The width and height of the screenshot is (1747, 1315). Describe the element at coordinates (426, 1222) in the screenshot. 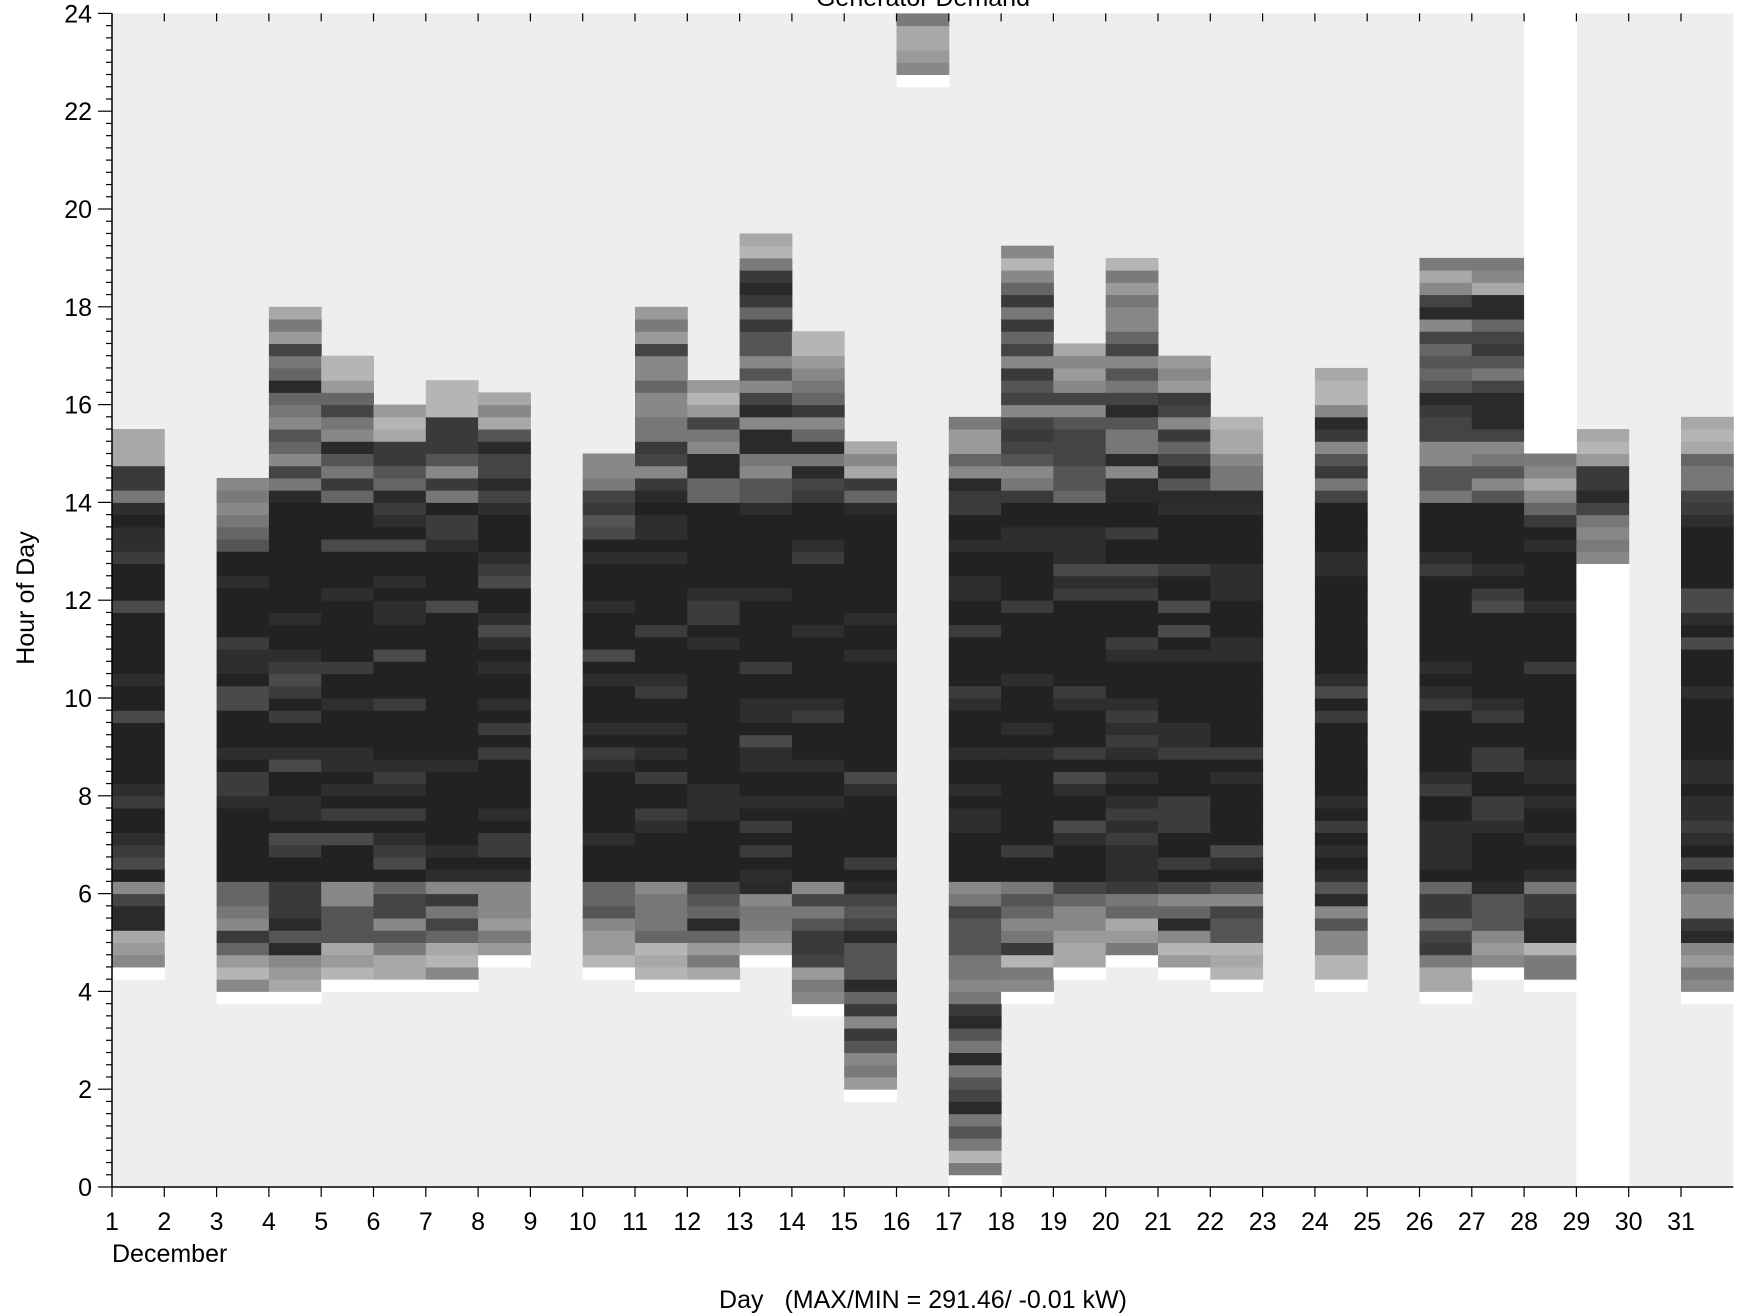

I see `x-tick-label: 7` at that location.